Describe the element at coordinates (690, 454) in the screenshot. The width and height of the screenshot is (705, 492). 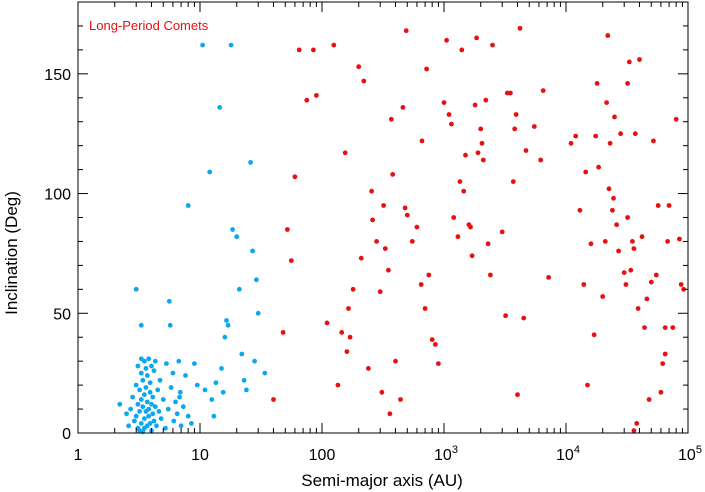
I see `x-tick-label-5: 10⁵` at that location.